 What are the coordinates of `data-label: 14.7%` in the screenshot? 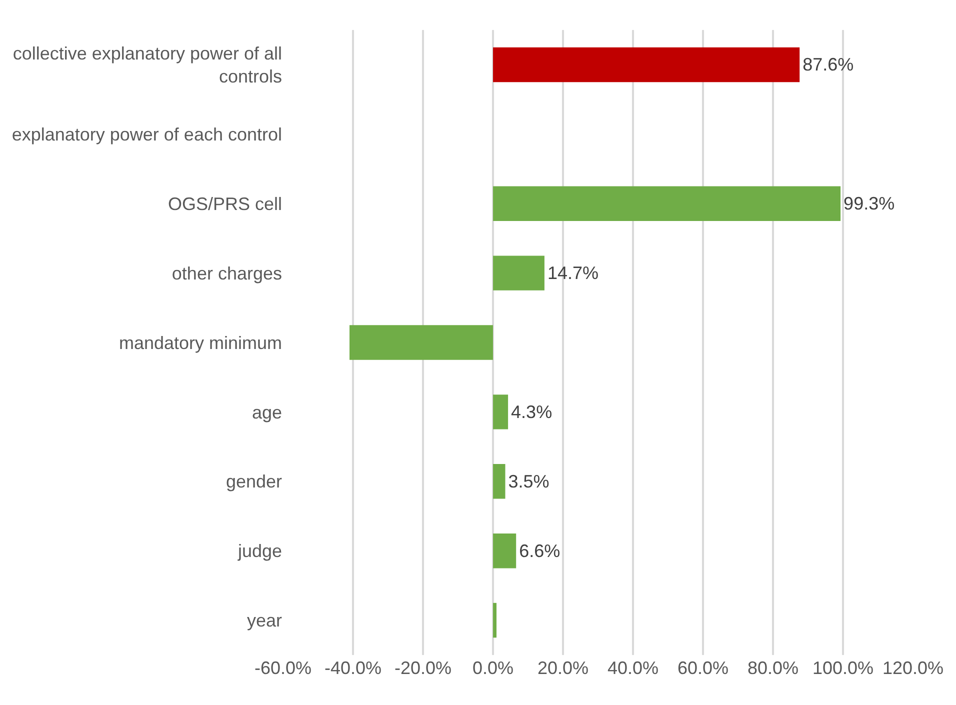 It's located at (572, 273).